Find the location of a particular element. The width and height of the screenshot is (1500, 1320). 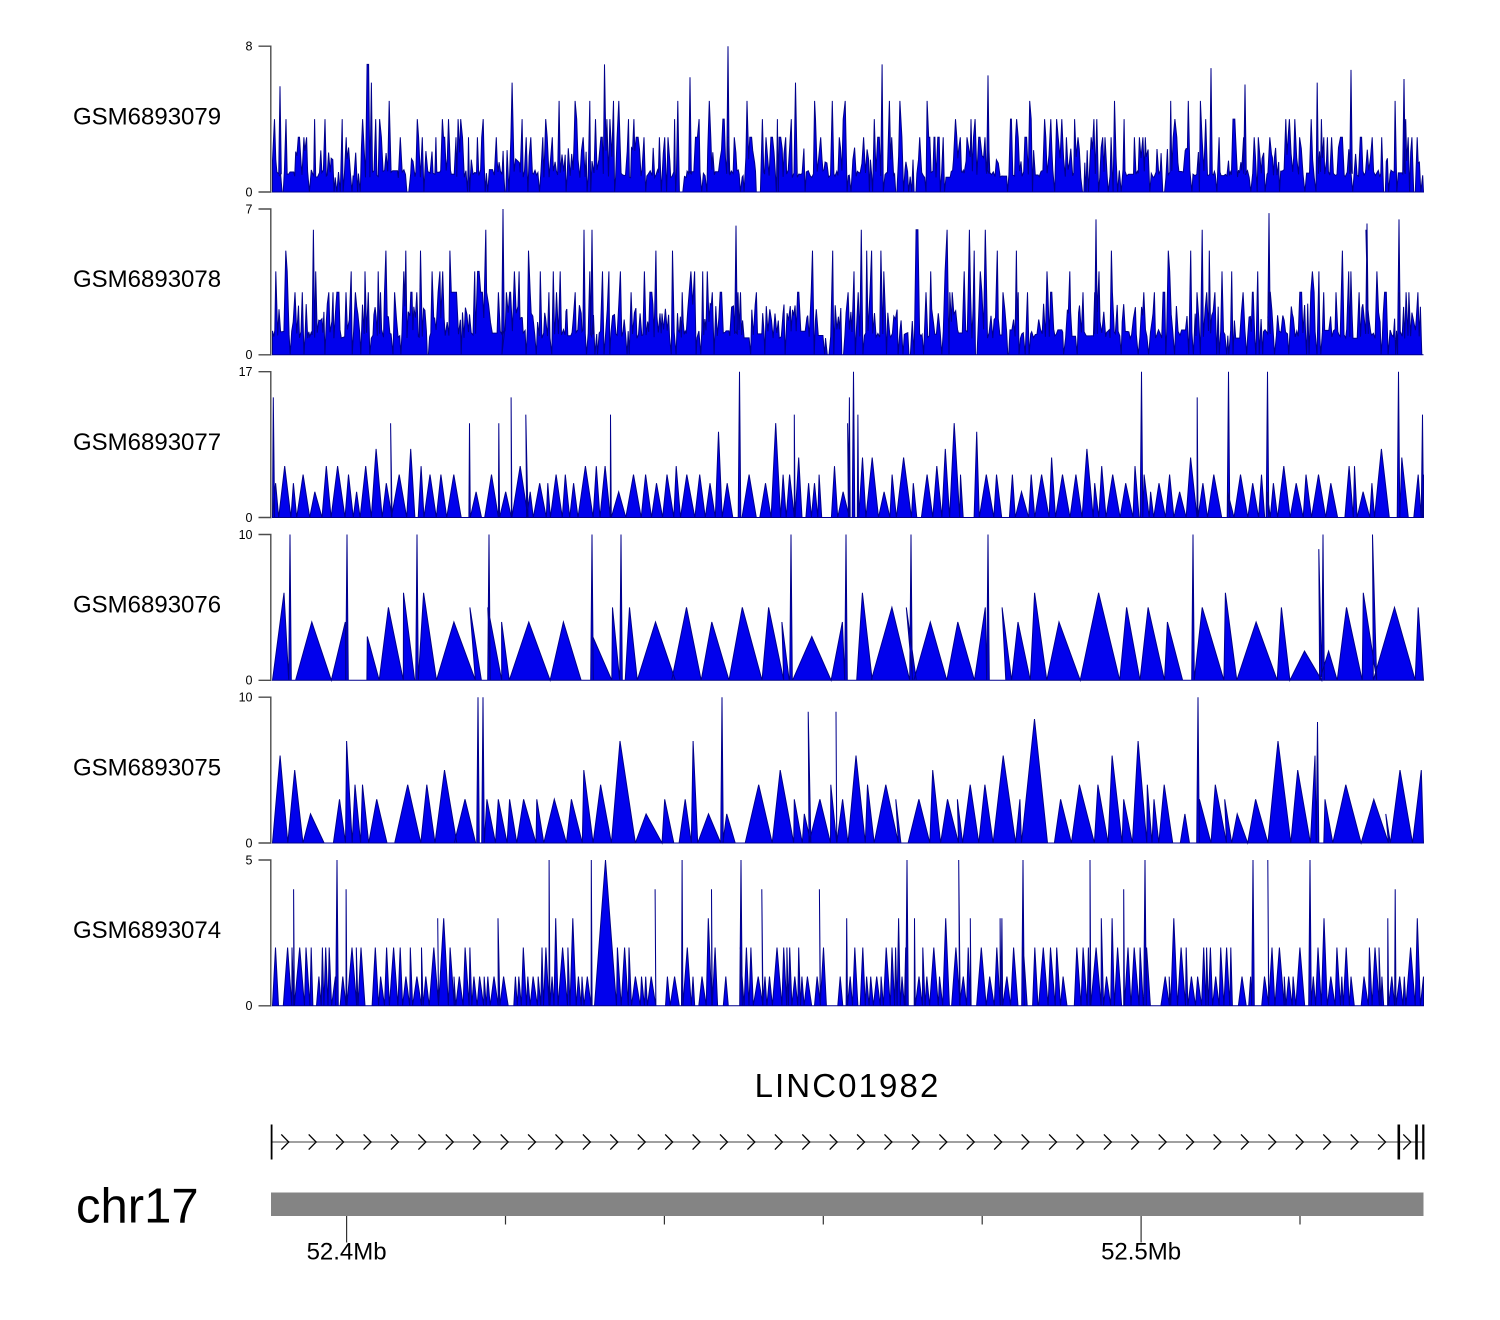

svg-text: GSM6893079 is located at coordinates (147, 116).